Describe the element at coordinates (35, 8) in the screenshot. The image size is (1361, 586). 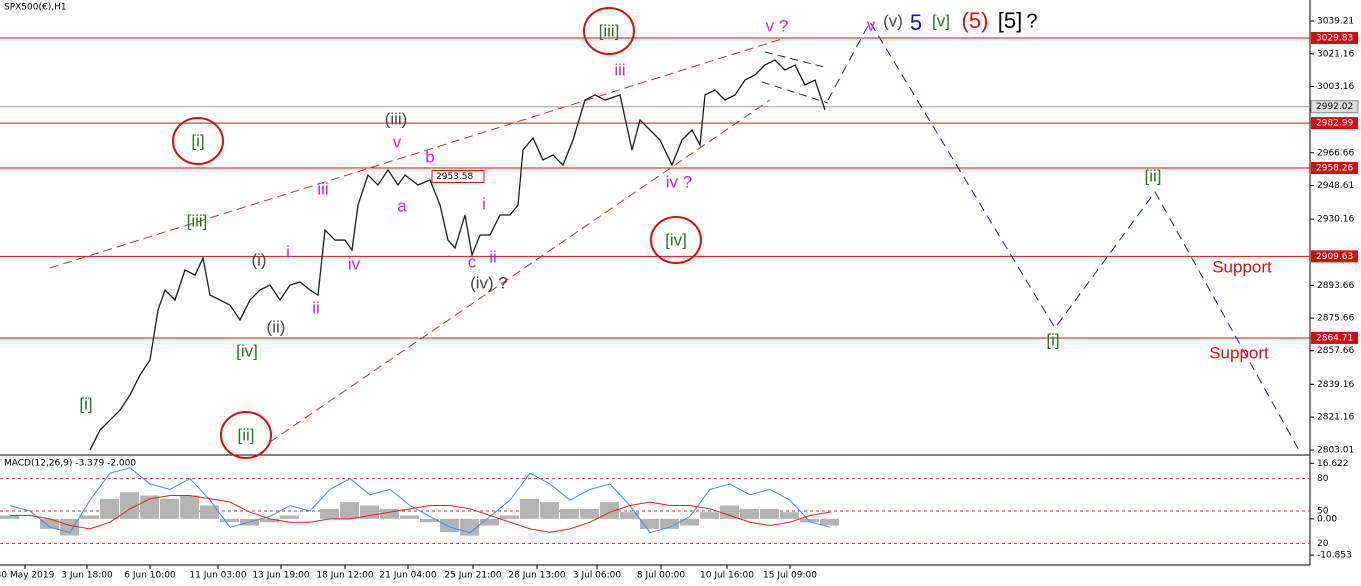
I see `chart-title: SPX500(€),H1` at that location.